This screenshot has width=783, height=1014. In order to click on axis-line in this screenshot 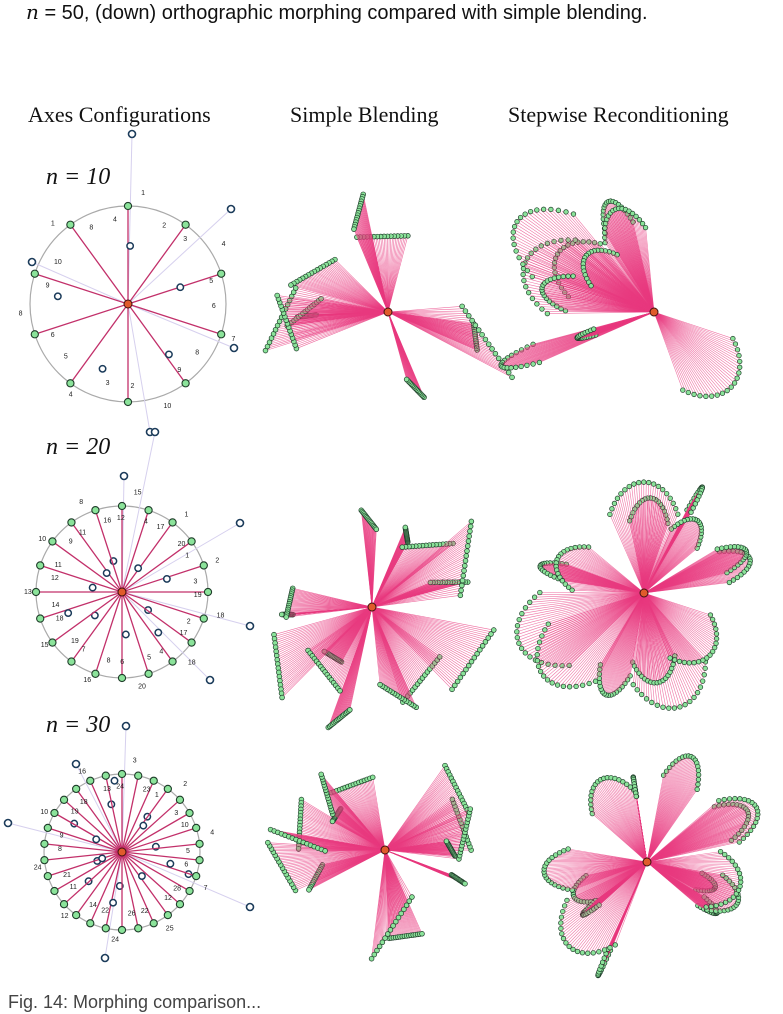, I will do `click(81, 605)`.